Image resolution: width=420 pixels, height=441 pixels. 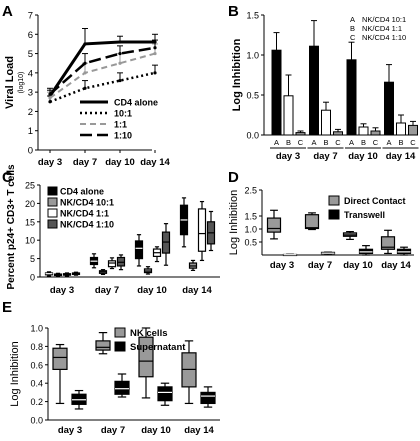 I want to click on panel-letter-b: B, so click(x=233, y=11).